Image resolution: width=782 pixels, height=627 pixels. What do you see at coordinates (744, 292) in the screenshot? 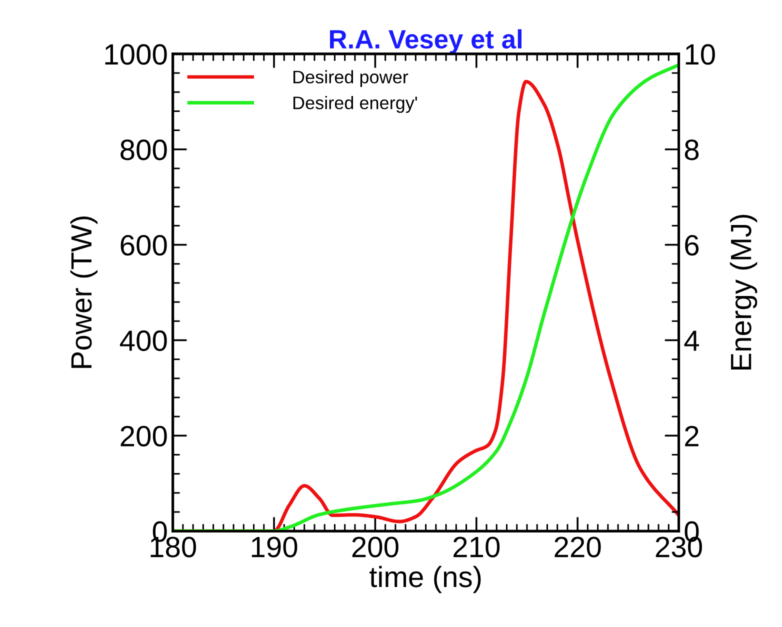
I see `y2-axis-title: Energy (MJ)` at bounding box center [744, 292].